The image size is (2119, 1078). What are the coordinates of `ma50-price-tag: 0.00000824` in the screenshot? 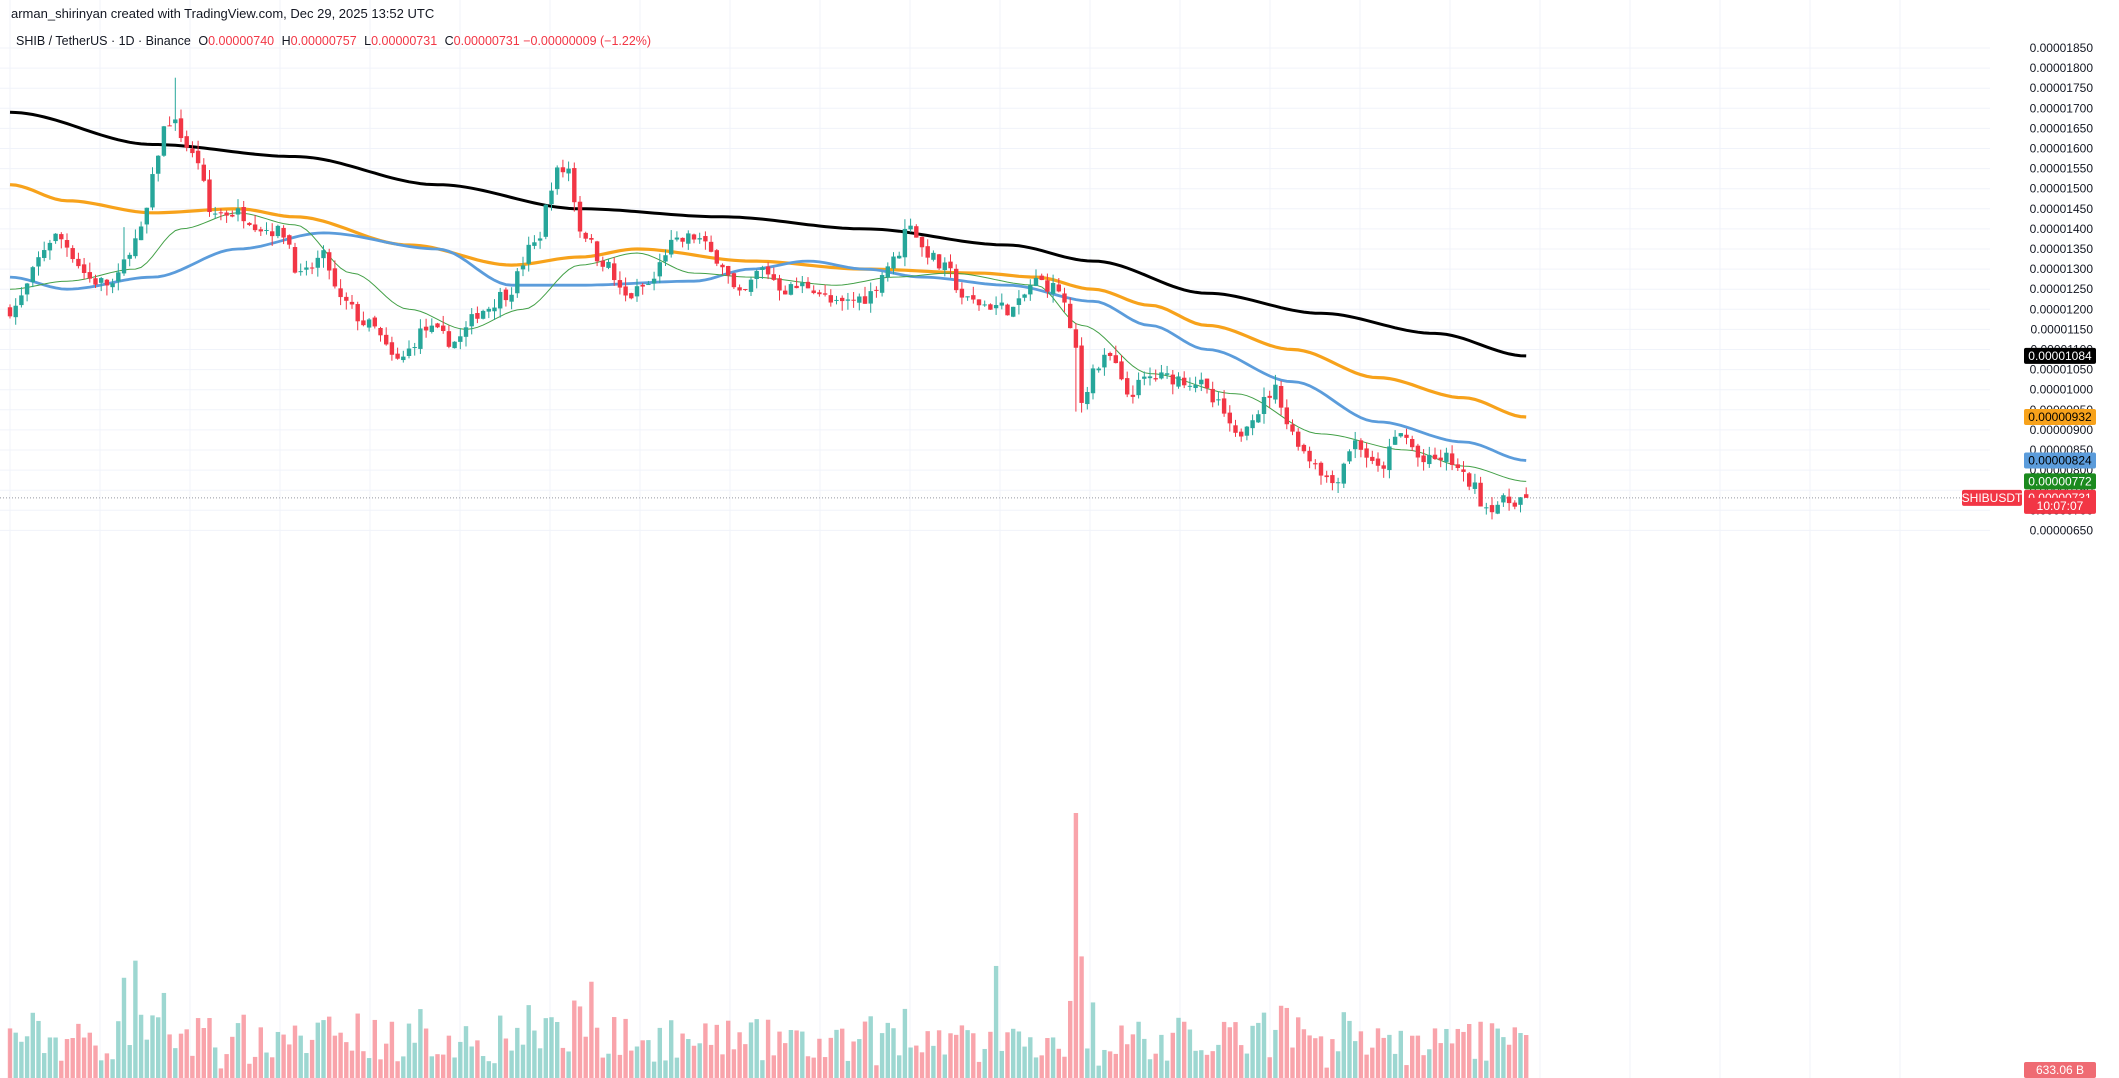 It's located at (2060, 460).